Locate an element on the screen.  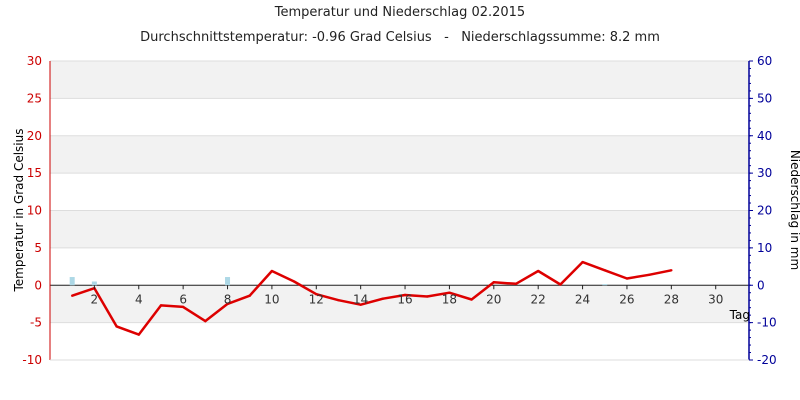
x-tick-label: 6 is located at coordinates (183, 299).